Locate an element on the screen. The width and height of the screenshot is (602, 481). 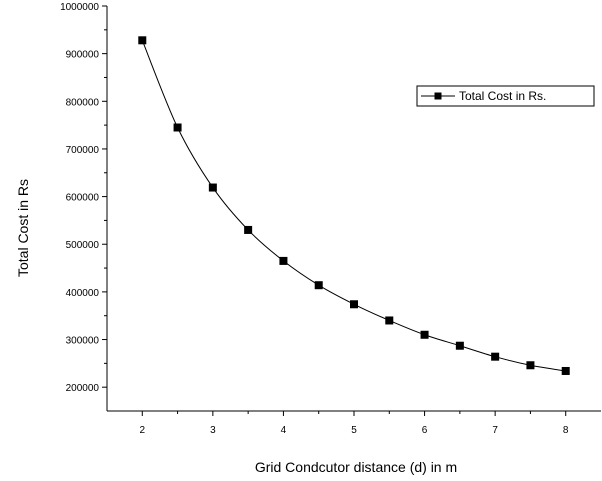
legend-box is located at coordinates (505, 96).